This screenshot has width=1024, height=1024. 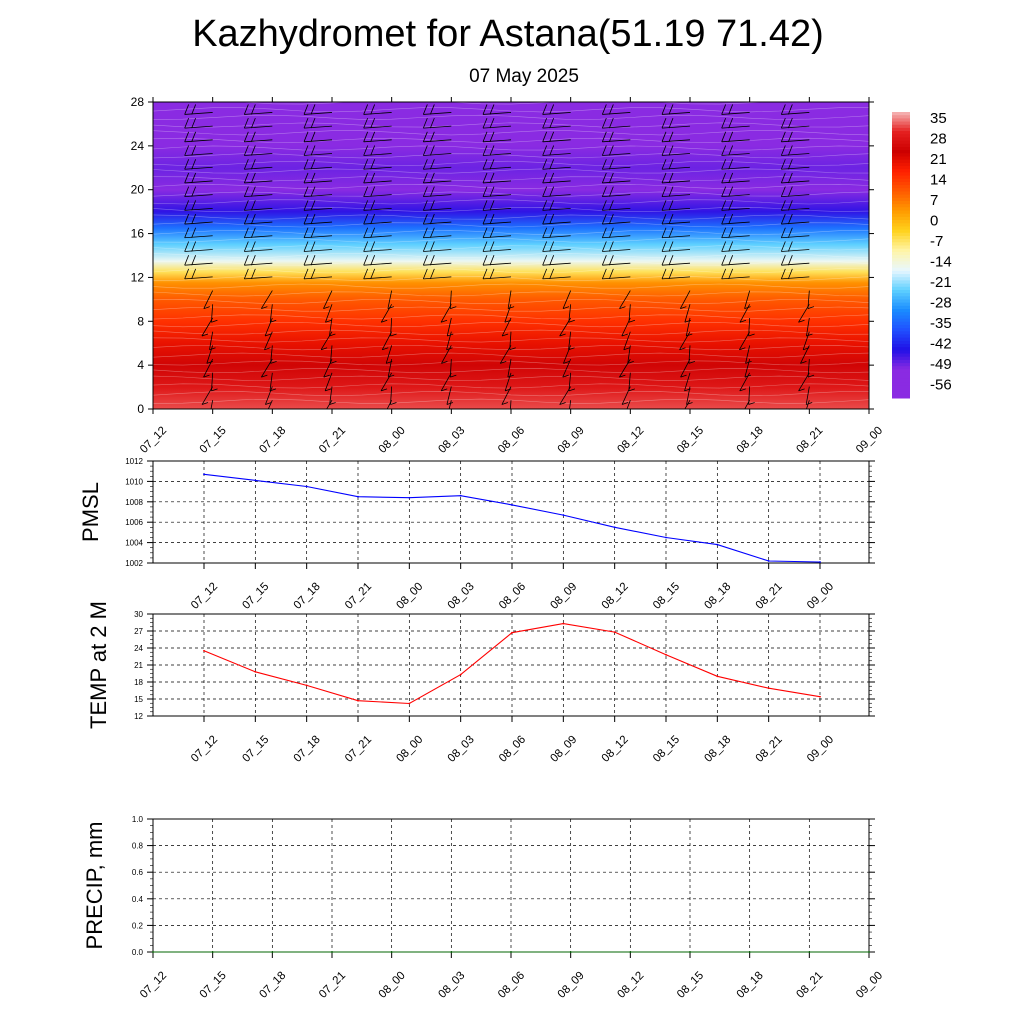 I want to click on y-tick-label: 1010, so click(x=134, y=481).